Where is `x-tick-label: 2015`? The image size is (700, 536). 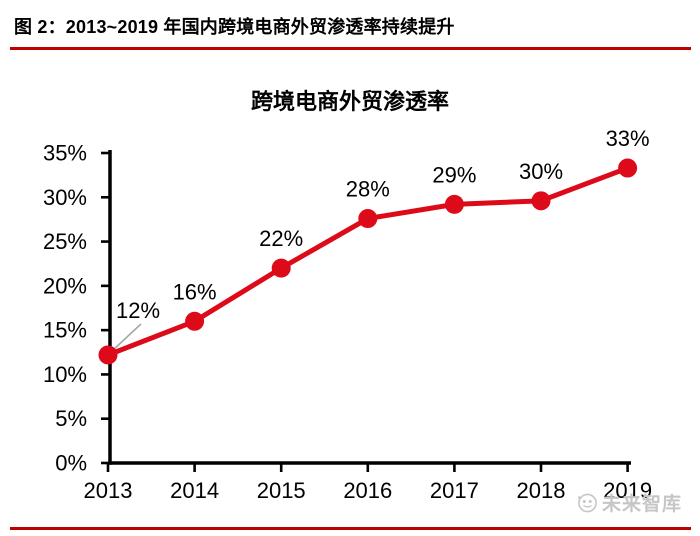 x-tick-label: 2015 is located at coordinates (281, 490).